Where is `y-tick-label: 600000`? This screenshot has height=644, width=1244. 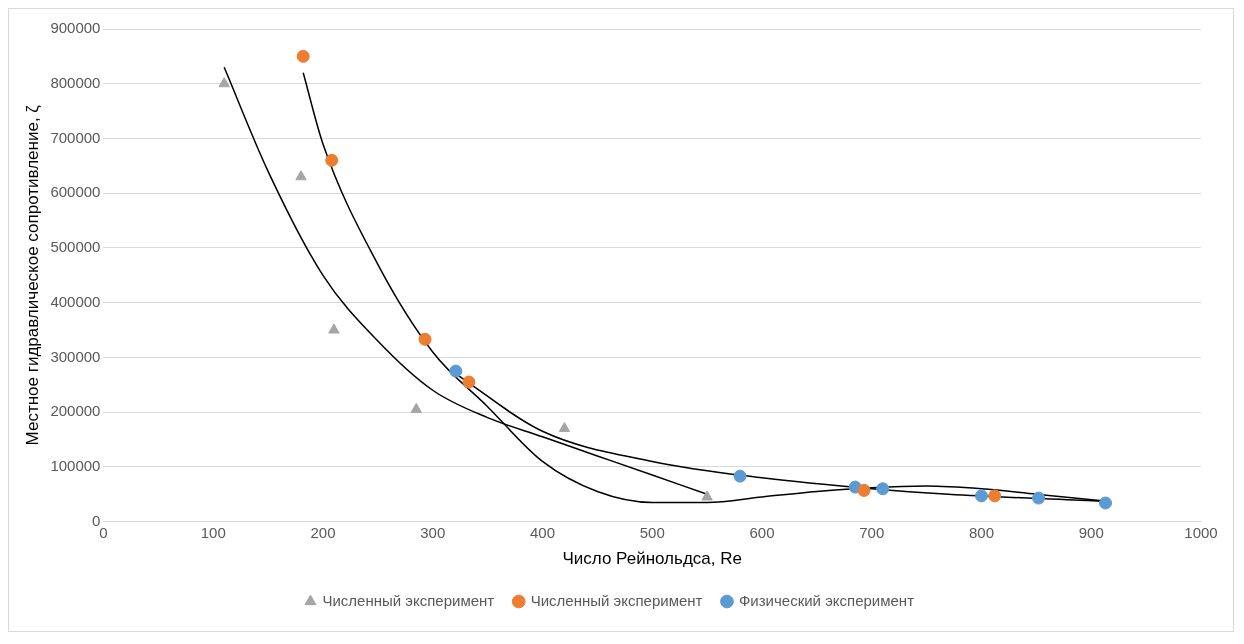 y-tick-label: 600000 is located at coordinates (75, 192).